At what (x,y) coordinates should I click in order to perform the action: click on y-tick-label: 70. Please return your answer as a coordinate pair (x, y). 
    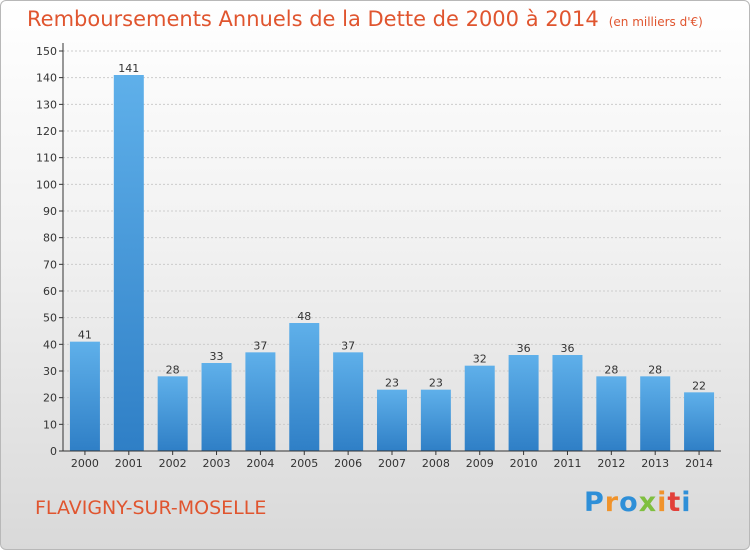
    Looking at the image, I should click on (50, 264).